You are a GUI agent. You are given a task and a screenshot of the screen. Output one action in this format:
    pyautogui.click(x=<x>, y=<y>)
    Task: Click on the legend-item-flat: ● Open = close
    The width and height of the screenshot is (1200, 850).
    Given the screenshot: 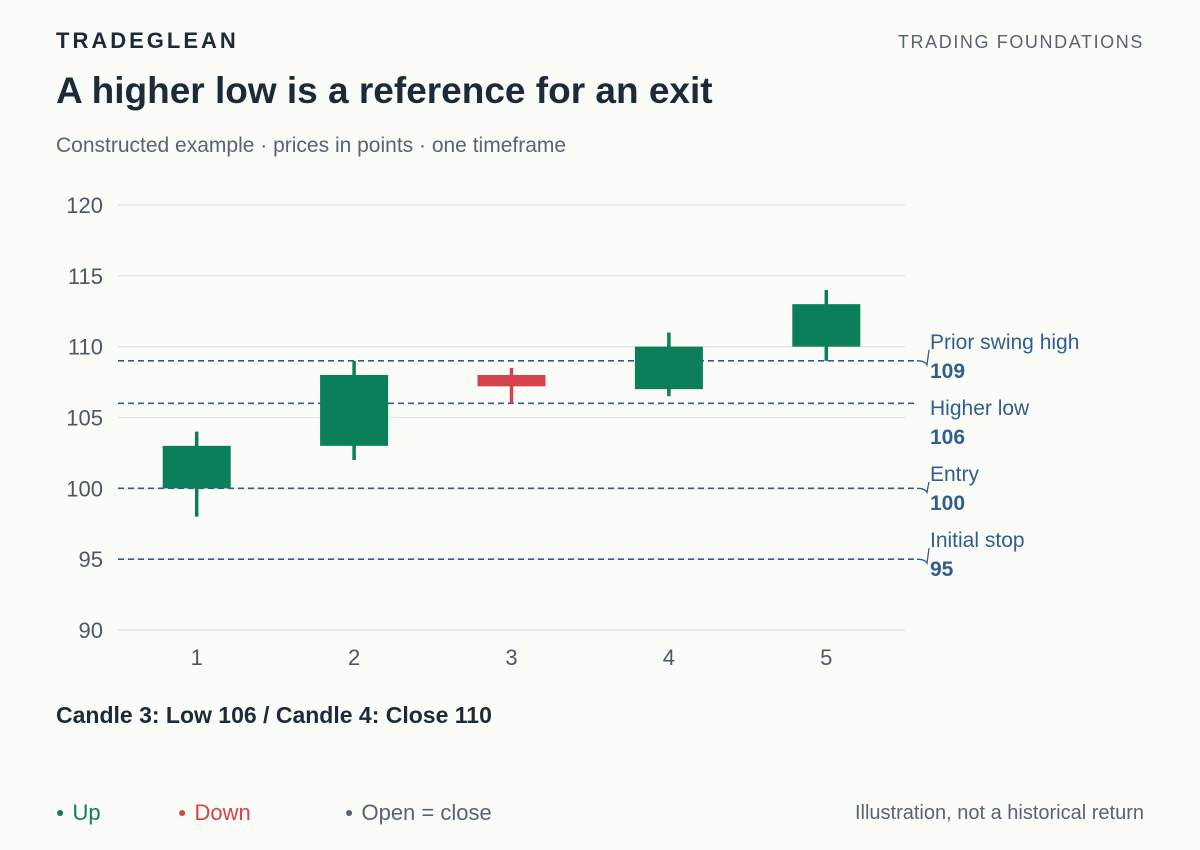 What is the action you would take?
    pyautogui.click(x=418, y=813)
    